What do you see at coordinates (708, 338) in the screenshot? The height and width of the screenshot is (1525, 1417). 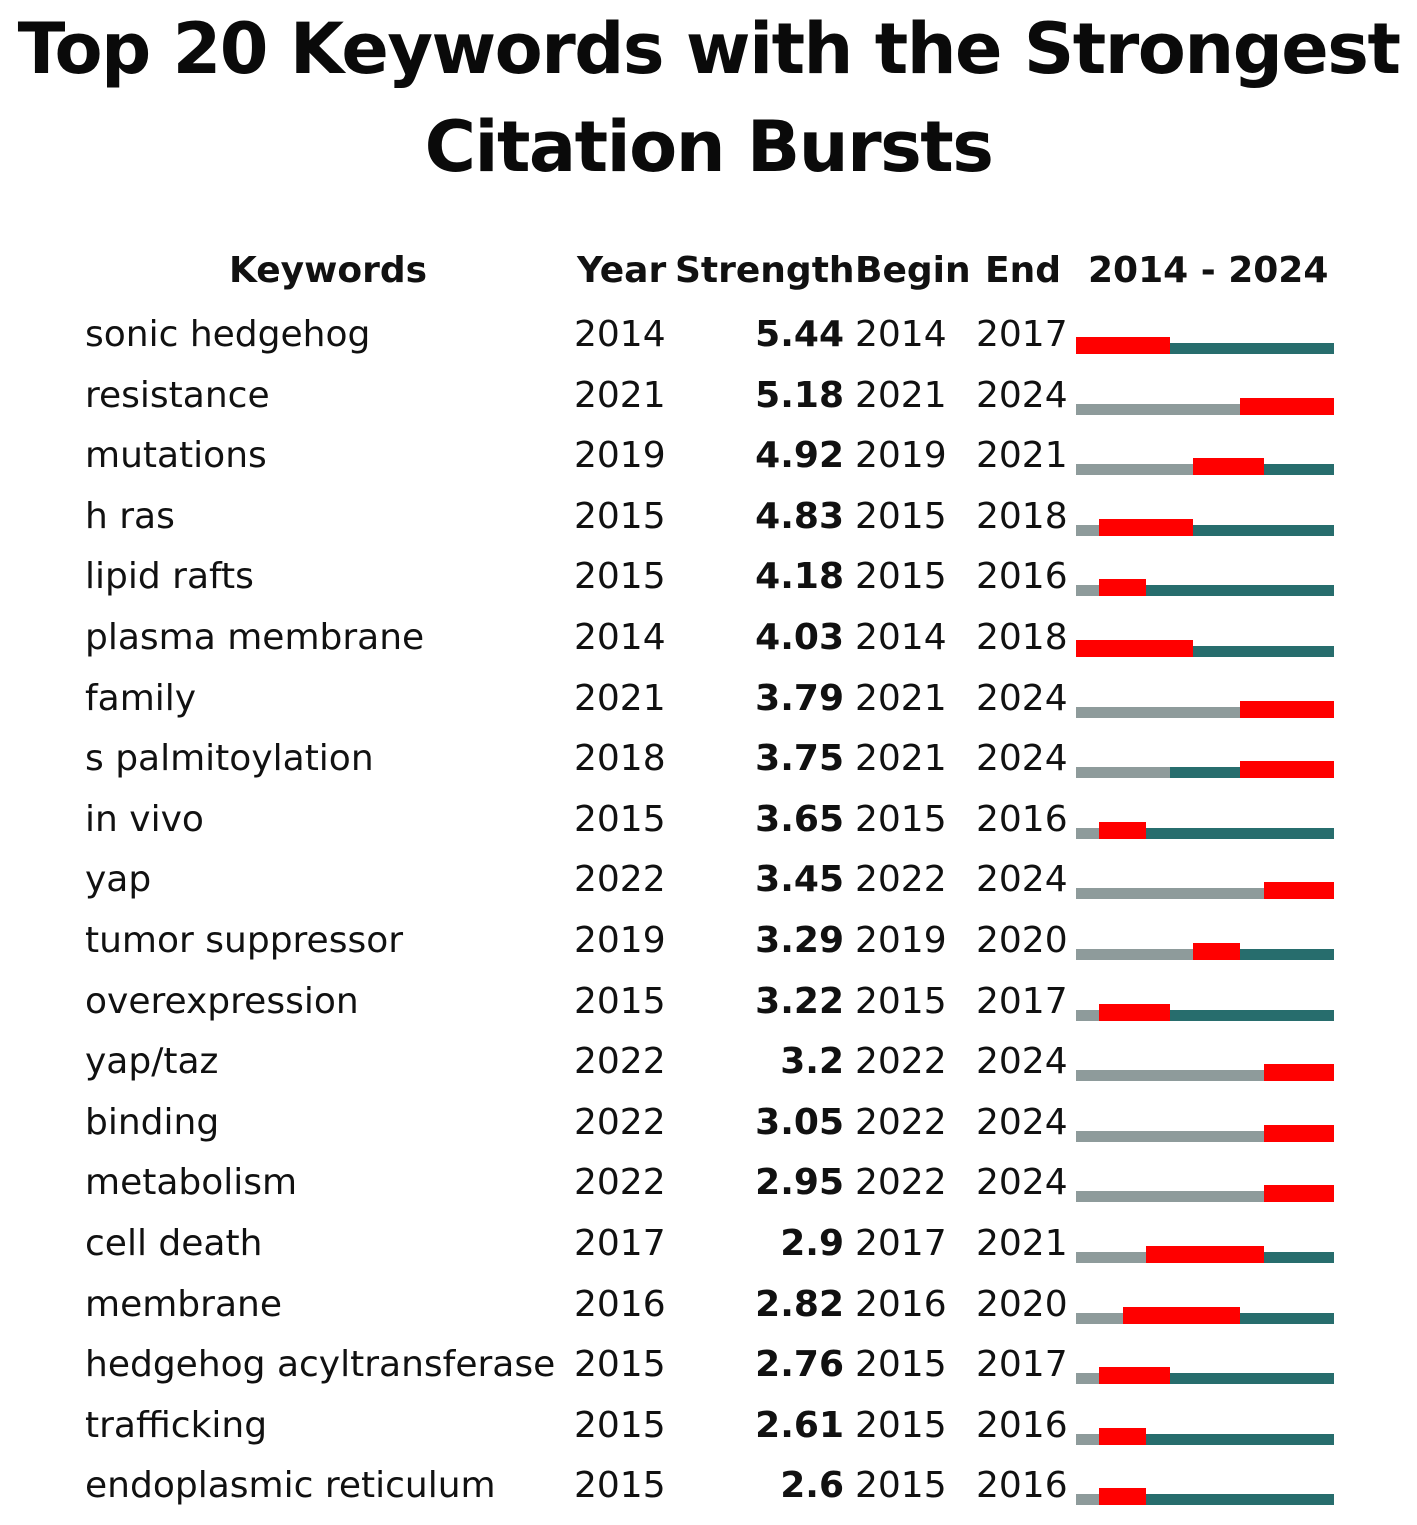 I see `table-row: sonic hedgehog 2014 5.44 2014 2017` at bounding box center [708, 338].